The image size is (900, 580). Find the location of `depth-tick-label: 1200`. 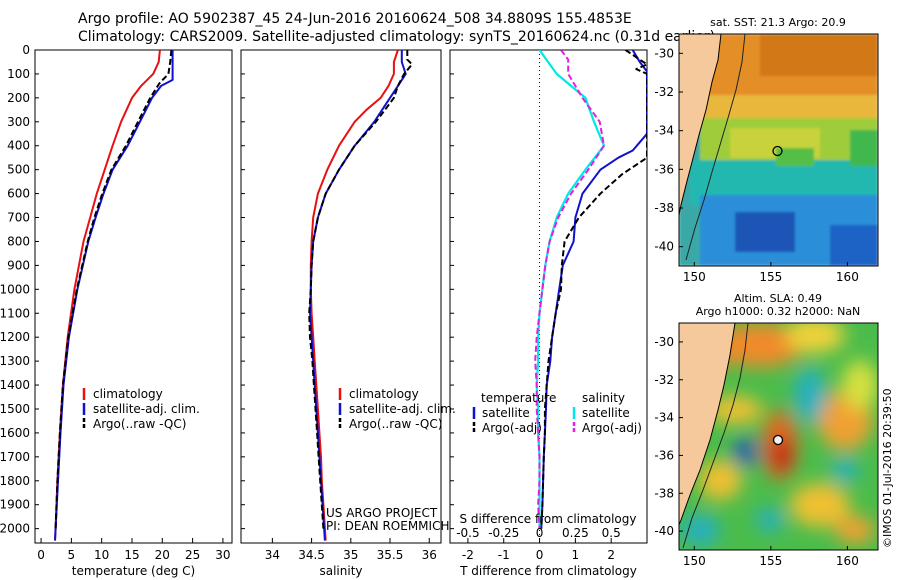

depth-tick-label: 1200 is located at coordinates (15, 337).